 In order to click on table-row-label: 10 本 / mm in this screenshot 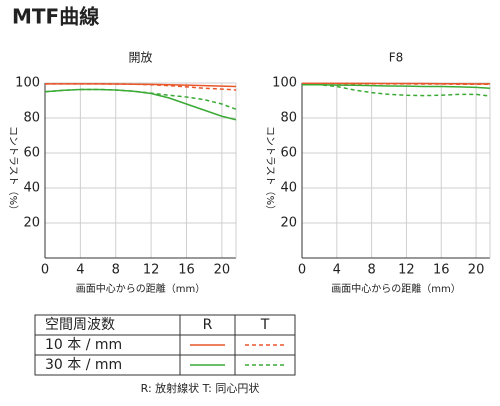, I will do `click(83, 345)`.